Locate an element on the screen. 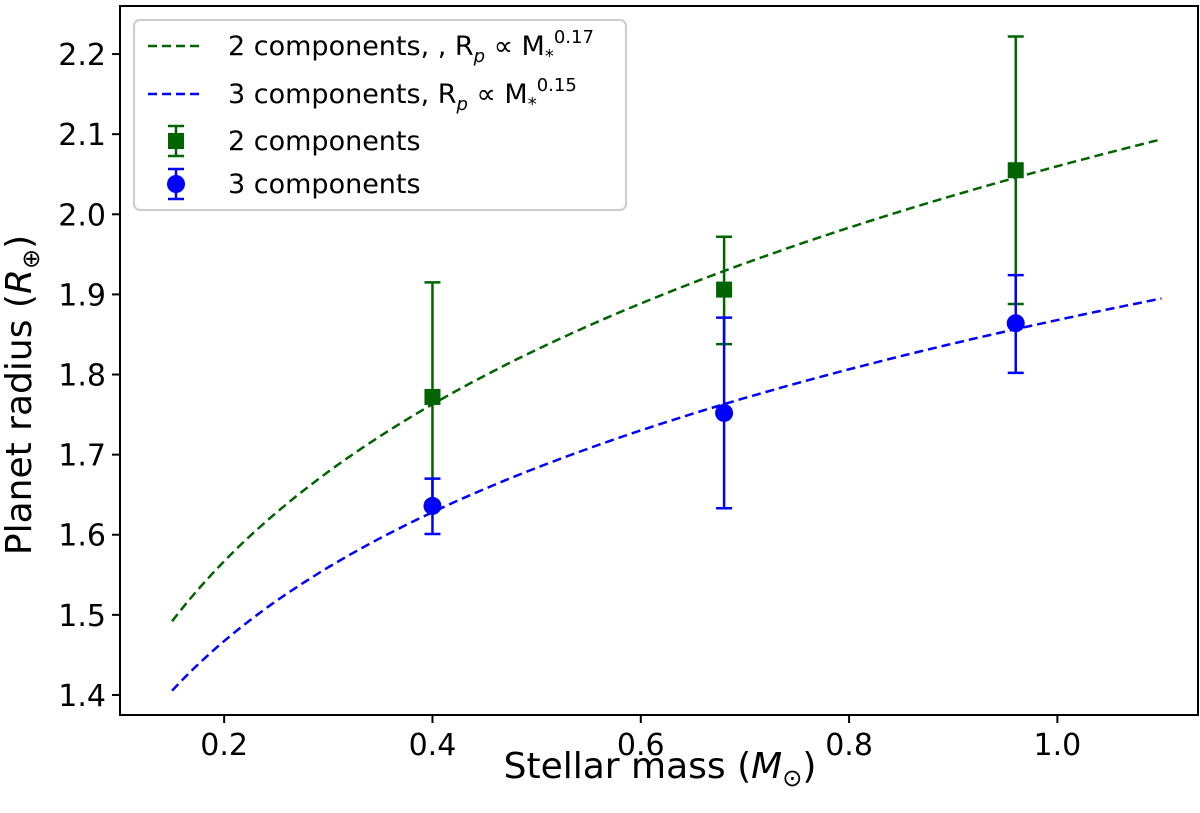  y-tick-label: 2.1 is located at coordinates (82, 135).